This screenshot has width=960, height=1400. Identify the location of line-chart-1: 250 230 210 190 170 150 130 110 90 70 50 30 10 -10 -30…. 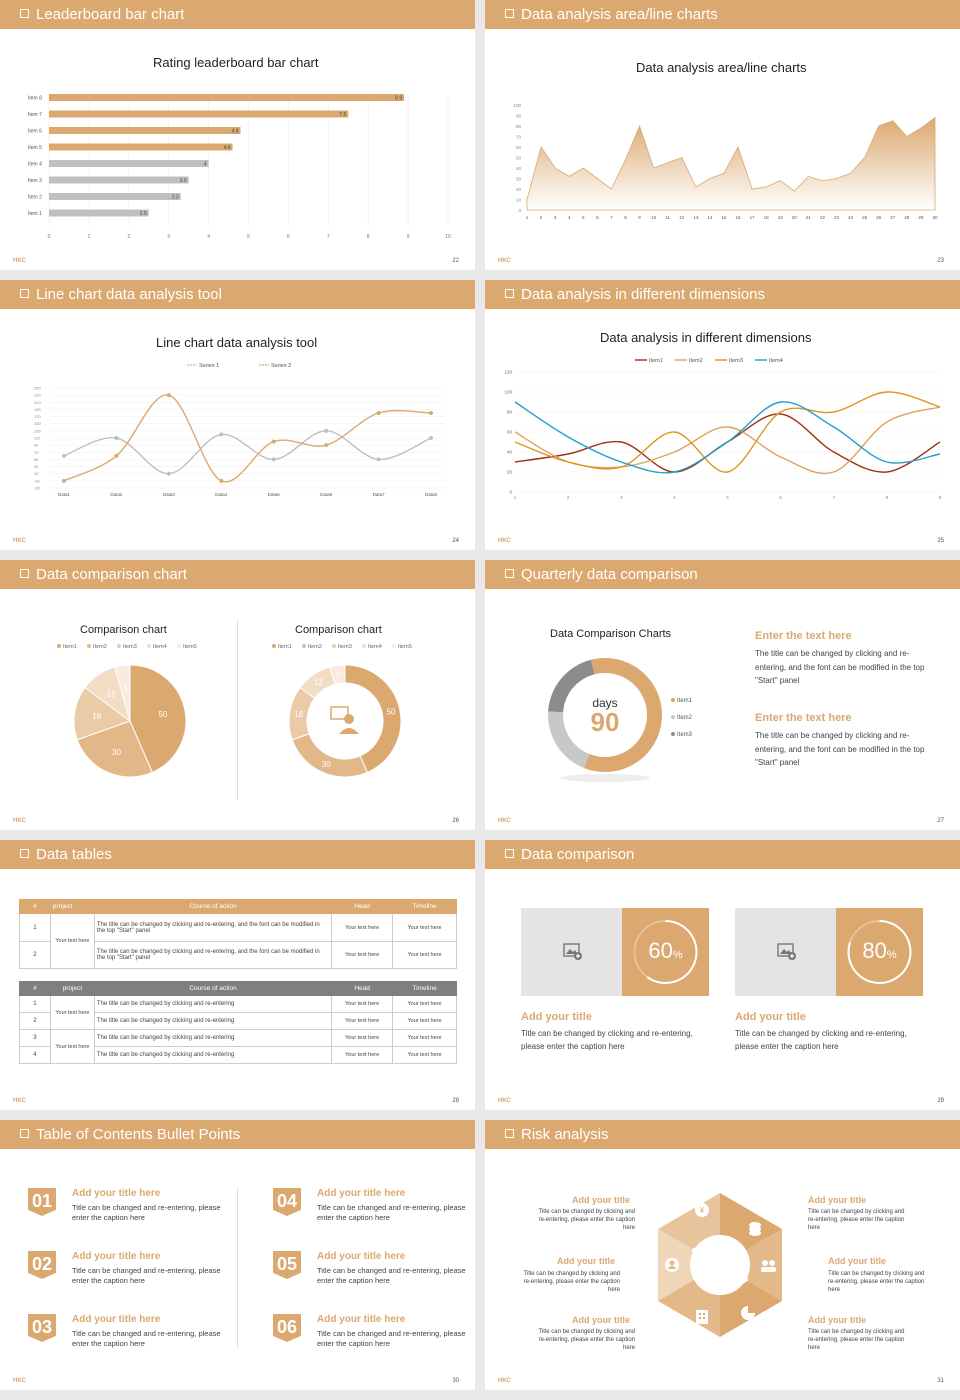
(239, 430).